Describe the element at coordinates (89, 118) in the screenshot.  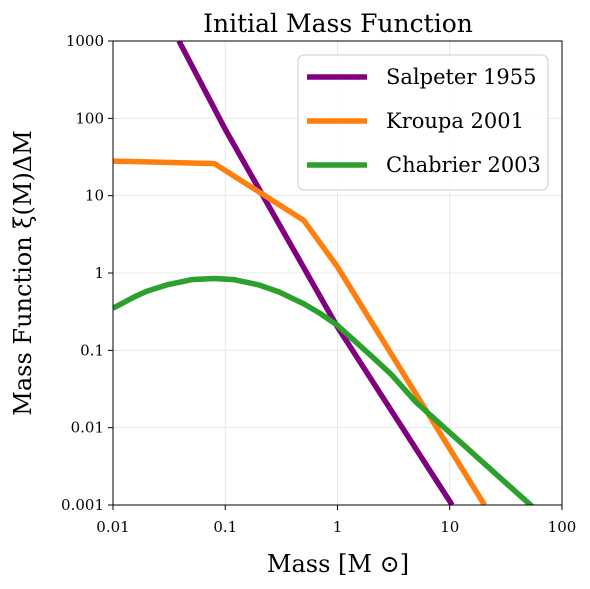
I see `y-tick-label: 100` at that location.